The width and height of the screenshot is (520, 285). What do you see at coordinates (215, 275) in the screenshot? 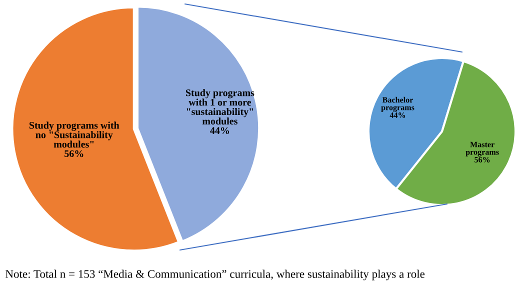
I see `text: Note: Total n = 153 “Media & Communication” curricula, where sustainability plays a role` at bounding box center [215, 275].